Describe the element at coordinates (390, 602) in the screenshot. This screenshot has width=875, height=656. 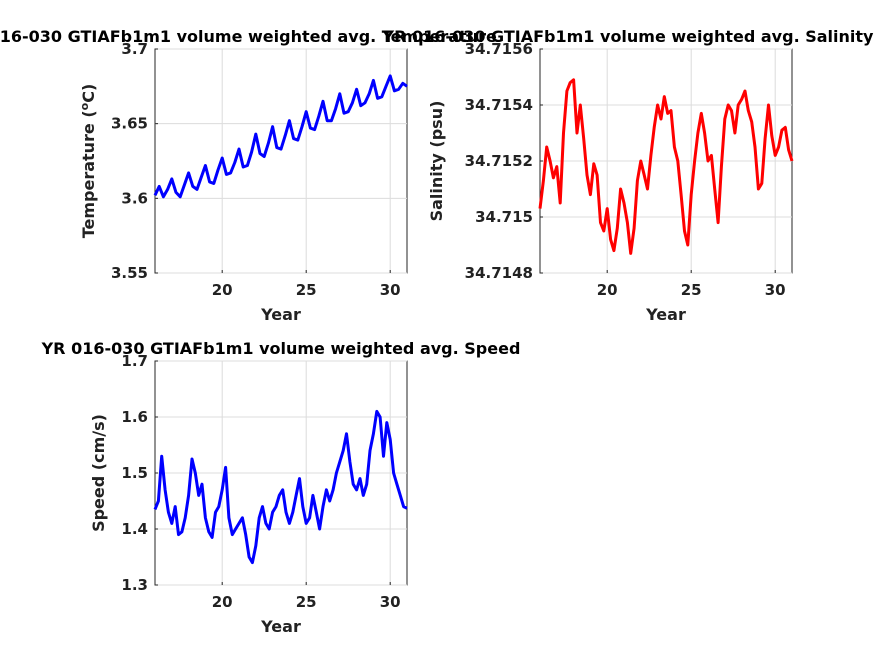
I see `speed-x-tick-label: 30` at that location.